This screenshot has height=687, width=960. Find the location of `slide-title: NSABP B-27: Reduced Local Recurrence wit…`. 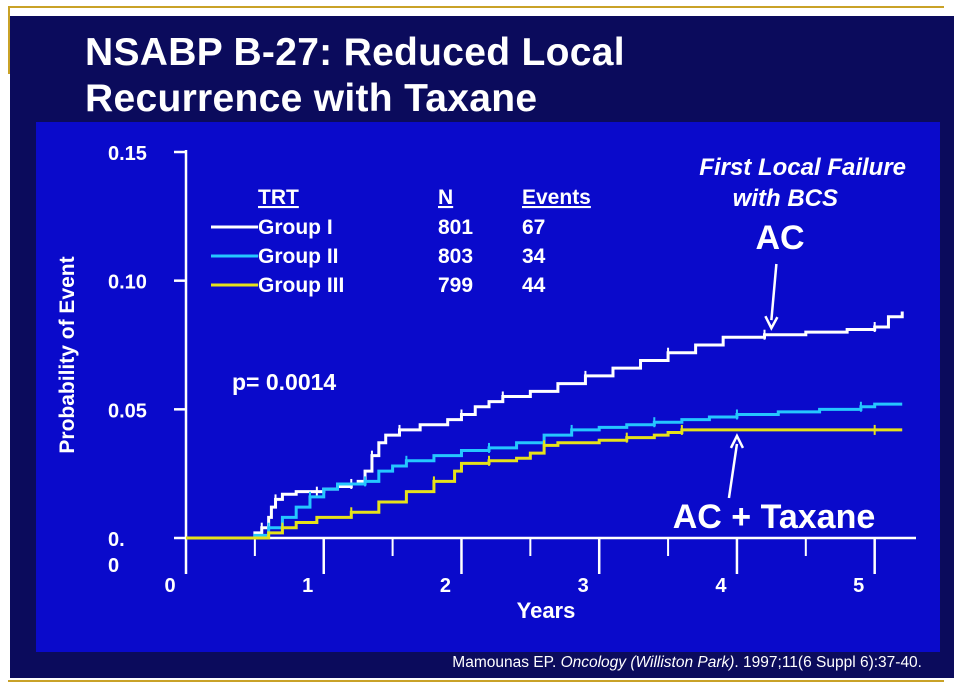

slide-title: NSABP B-27: Reduced Local Recurrence wit… is located at coordinates (355, 76).